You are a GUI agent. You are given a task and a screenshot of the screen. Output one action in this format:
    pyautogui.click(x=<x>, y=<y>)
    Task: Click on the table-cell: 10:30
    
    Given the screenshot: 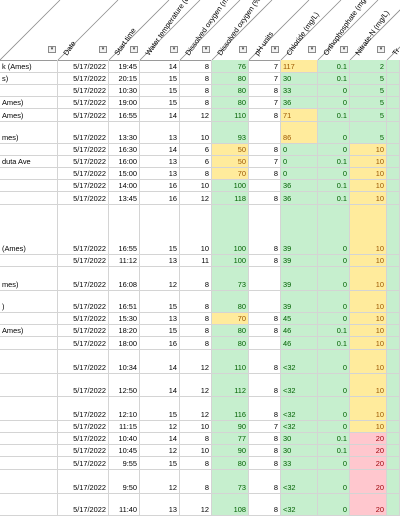 What is the action you would take?
    pyautogui.click(x=124, y=90)
    